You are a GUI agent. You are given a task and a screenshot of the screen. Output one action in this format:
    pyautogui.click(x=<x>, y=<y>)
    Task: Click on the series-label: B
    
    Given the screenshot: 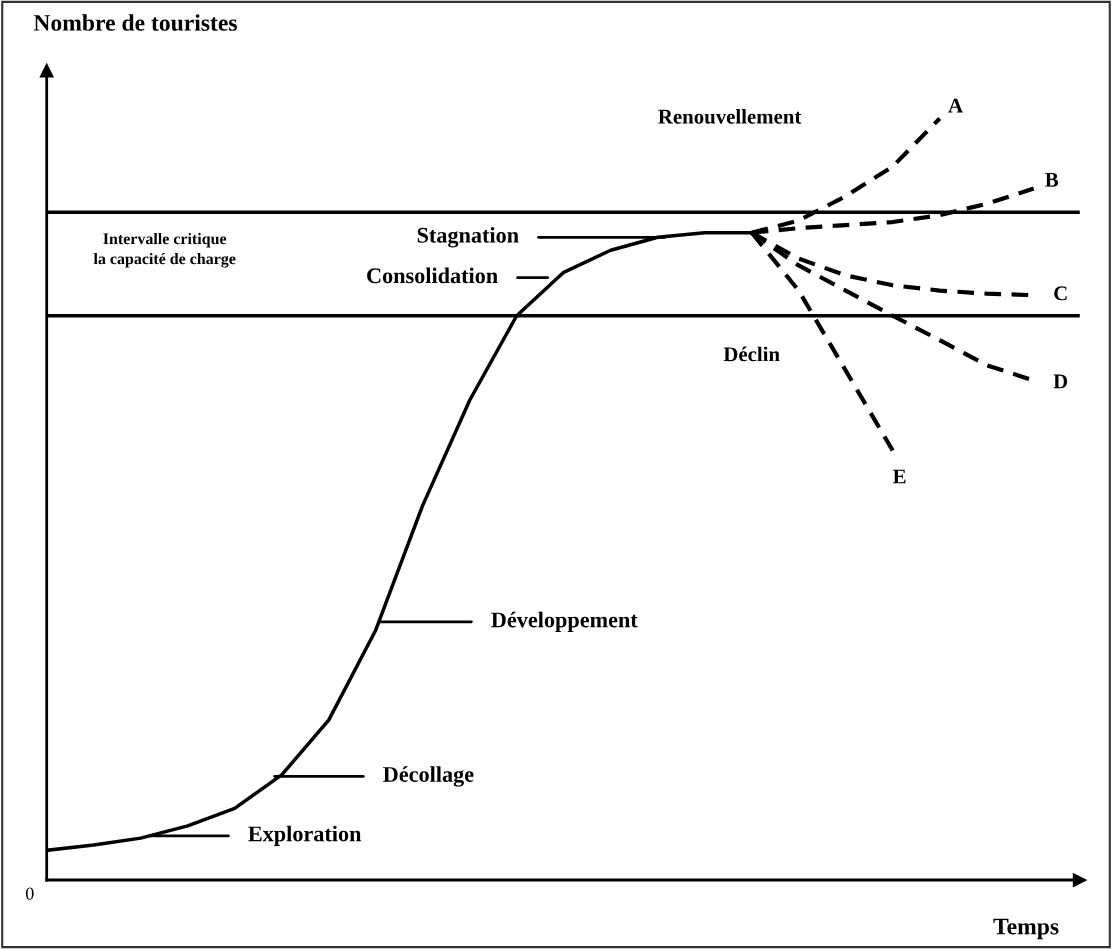 What is the action you would take?
    pyautogui.click(x=1052, y=179)
    